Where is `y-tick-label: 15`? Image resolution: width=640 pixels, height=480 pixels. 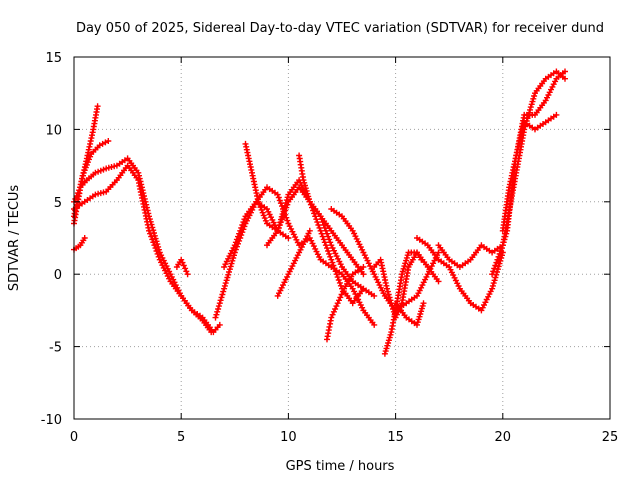
y-tick-label: 15 is located at coordinates (53, 58).